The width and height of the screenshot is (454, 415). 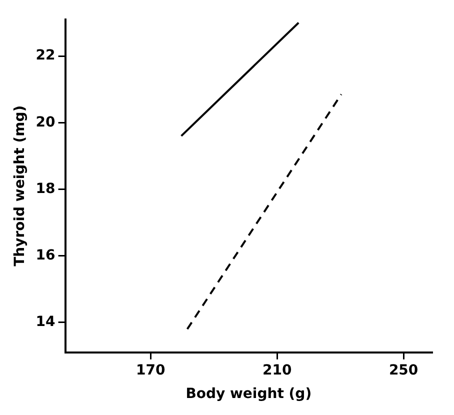 I want to click on y-tick-label: 14, so click(x=46, y=322).